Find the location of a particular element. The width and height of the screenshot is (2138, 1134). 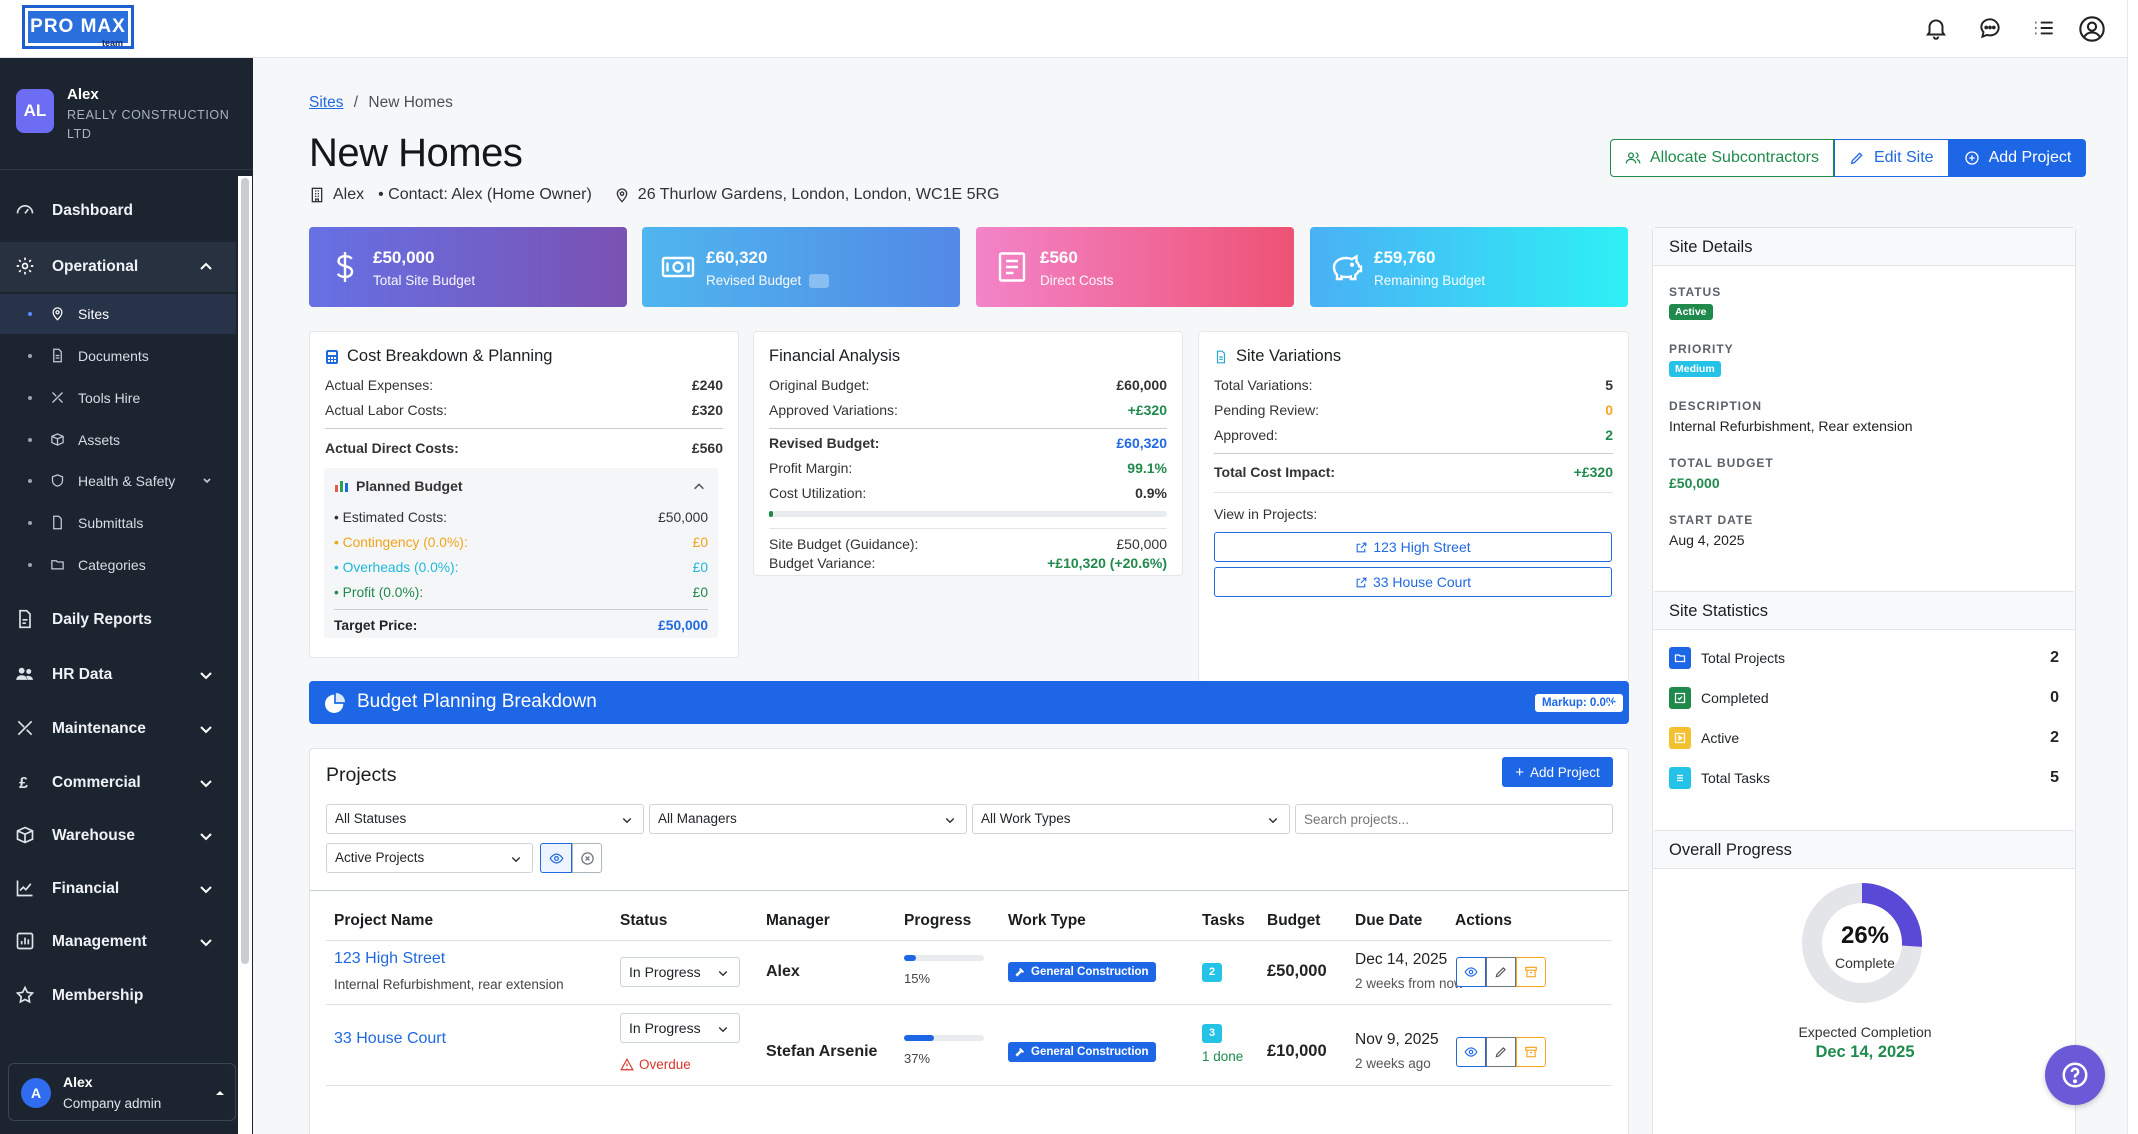

stat-value: £560 is located at coordinates (1059, 257).